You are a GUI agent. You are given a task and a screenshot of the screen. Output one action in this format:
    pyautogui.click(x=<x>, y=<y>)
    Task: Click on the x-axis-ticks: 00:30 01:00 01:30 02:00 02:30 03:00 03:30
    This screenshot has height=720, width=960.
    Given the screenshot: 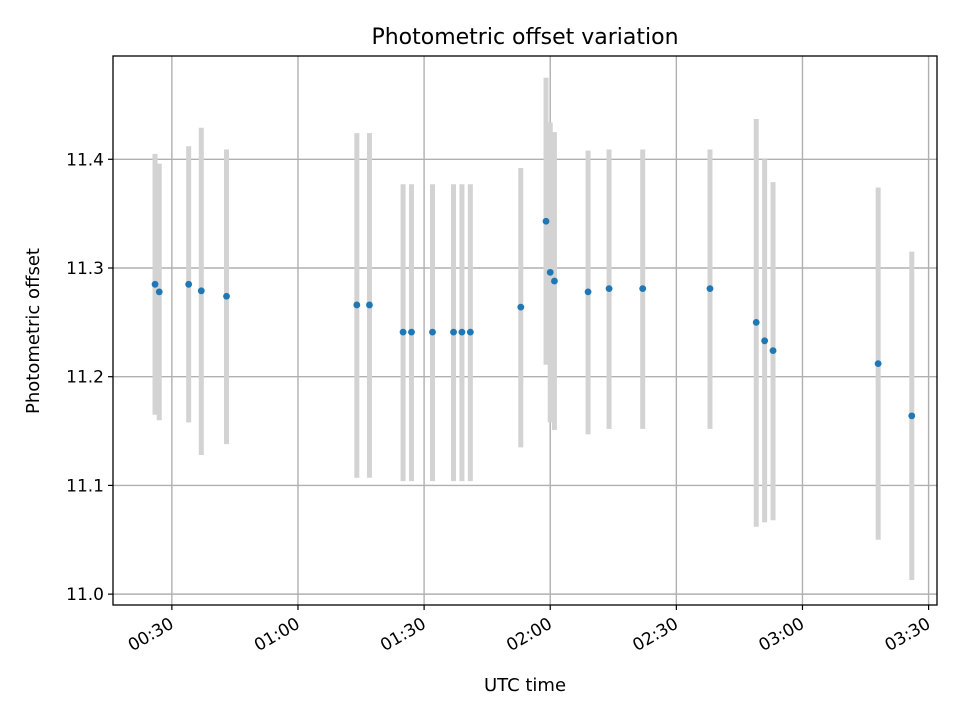 What is the action you would take?
    pyautogui.click(x=529, y=630)
    